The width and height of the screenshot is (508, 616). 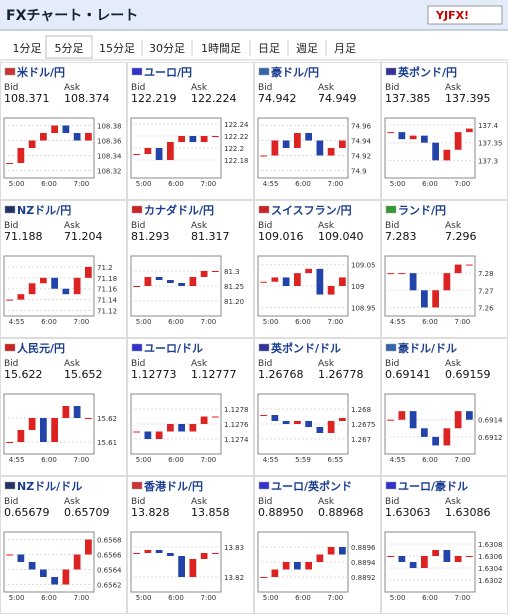 I want to click on pair-name: 豪ドル/円, so click(x=295, y=72).